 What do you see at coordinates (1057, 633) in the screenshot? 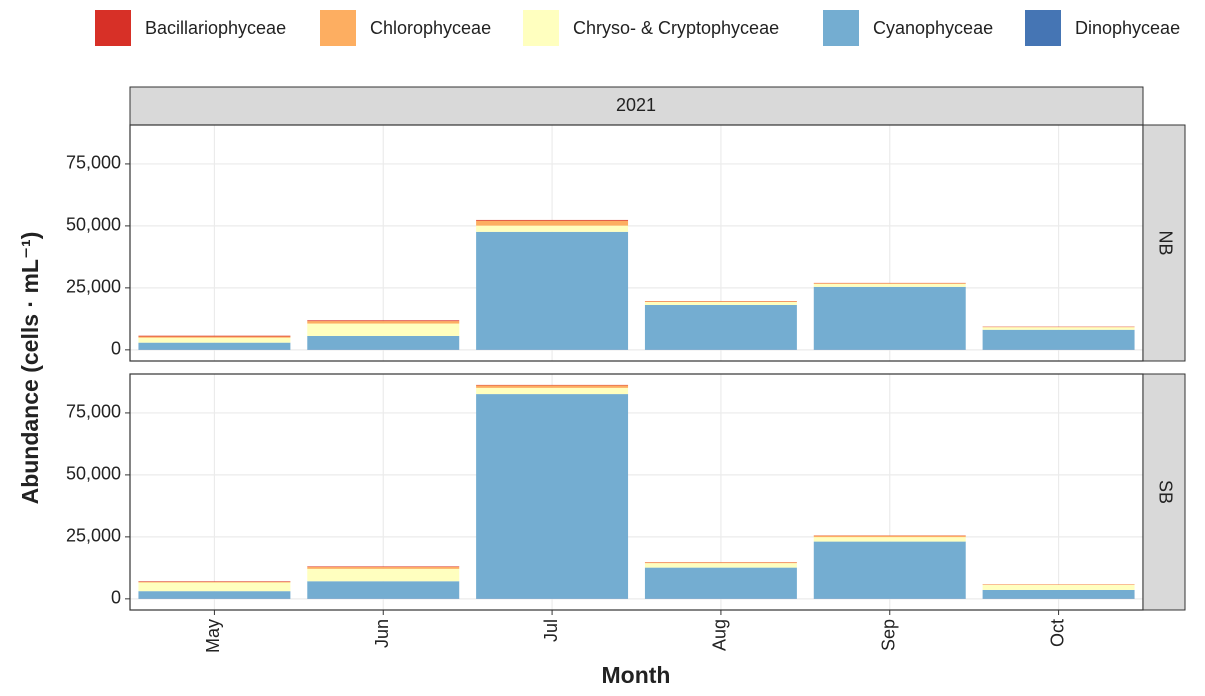
I see `x-tick-label: Oct` at bounding box center [1057, 633].